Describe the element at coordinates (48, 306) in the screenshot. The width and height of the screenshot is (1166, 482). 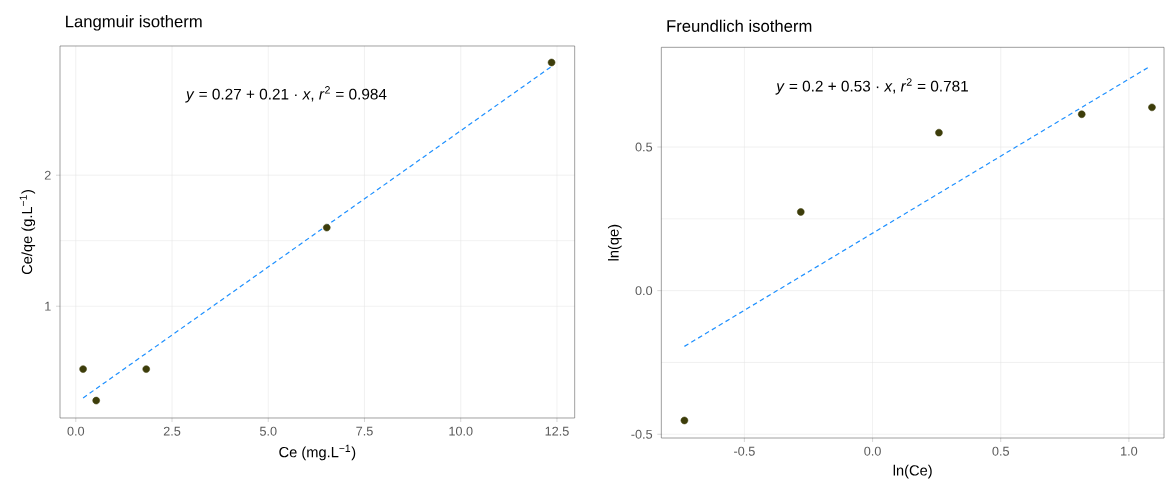
I see `y-tick-label: 1` at that location.